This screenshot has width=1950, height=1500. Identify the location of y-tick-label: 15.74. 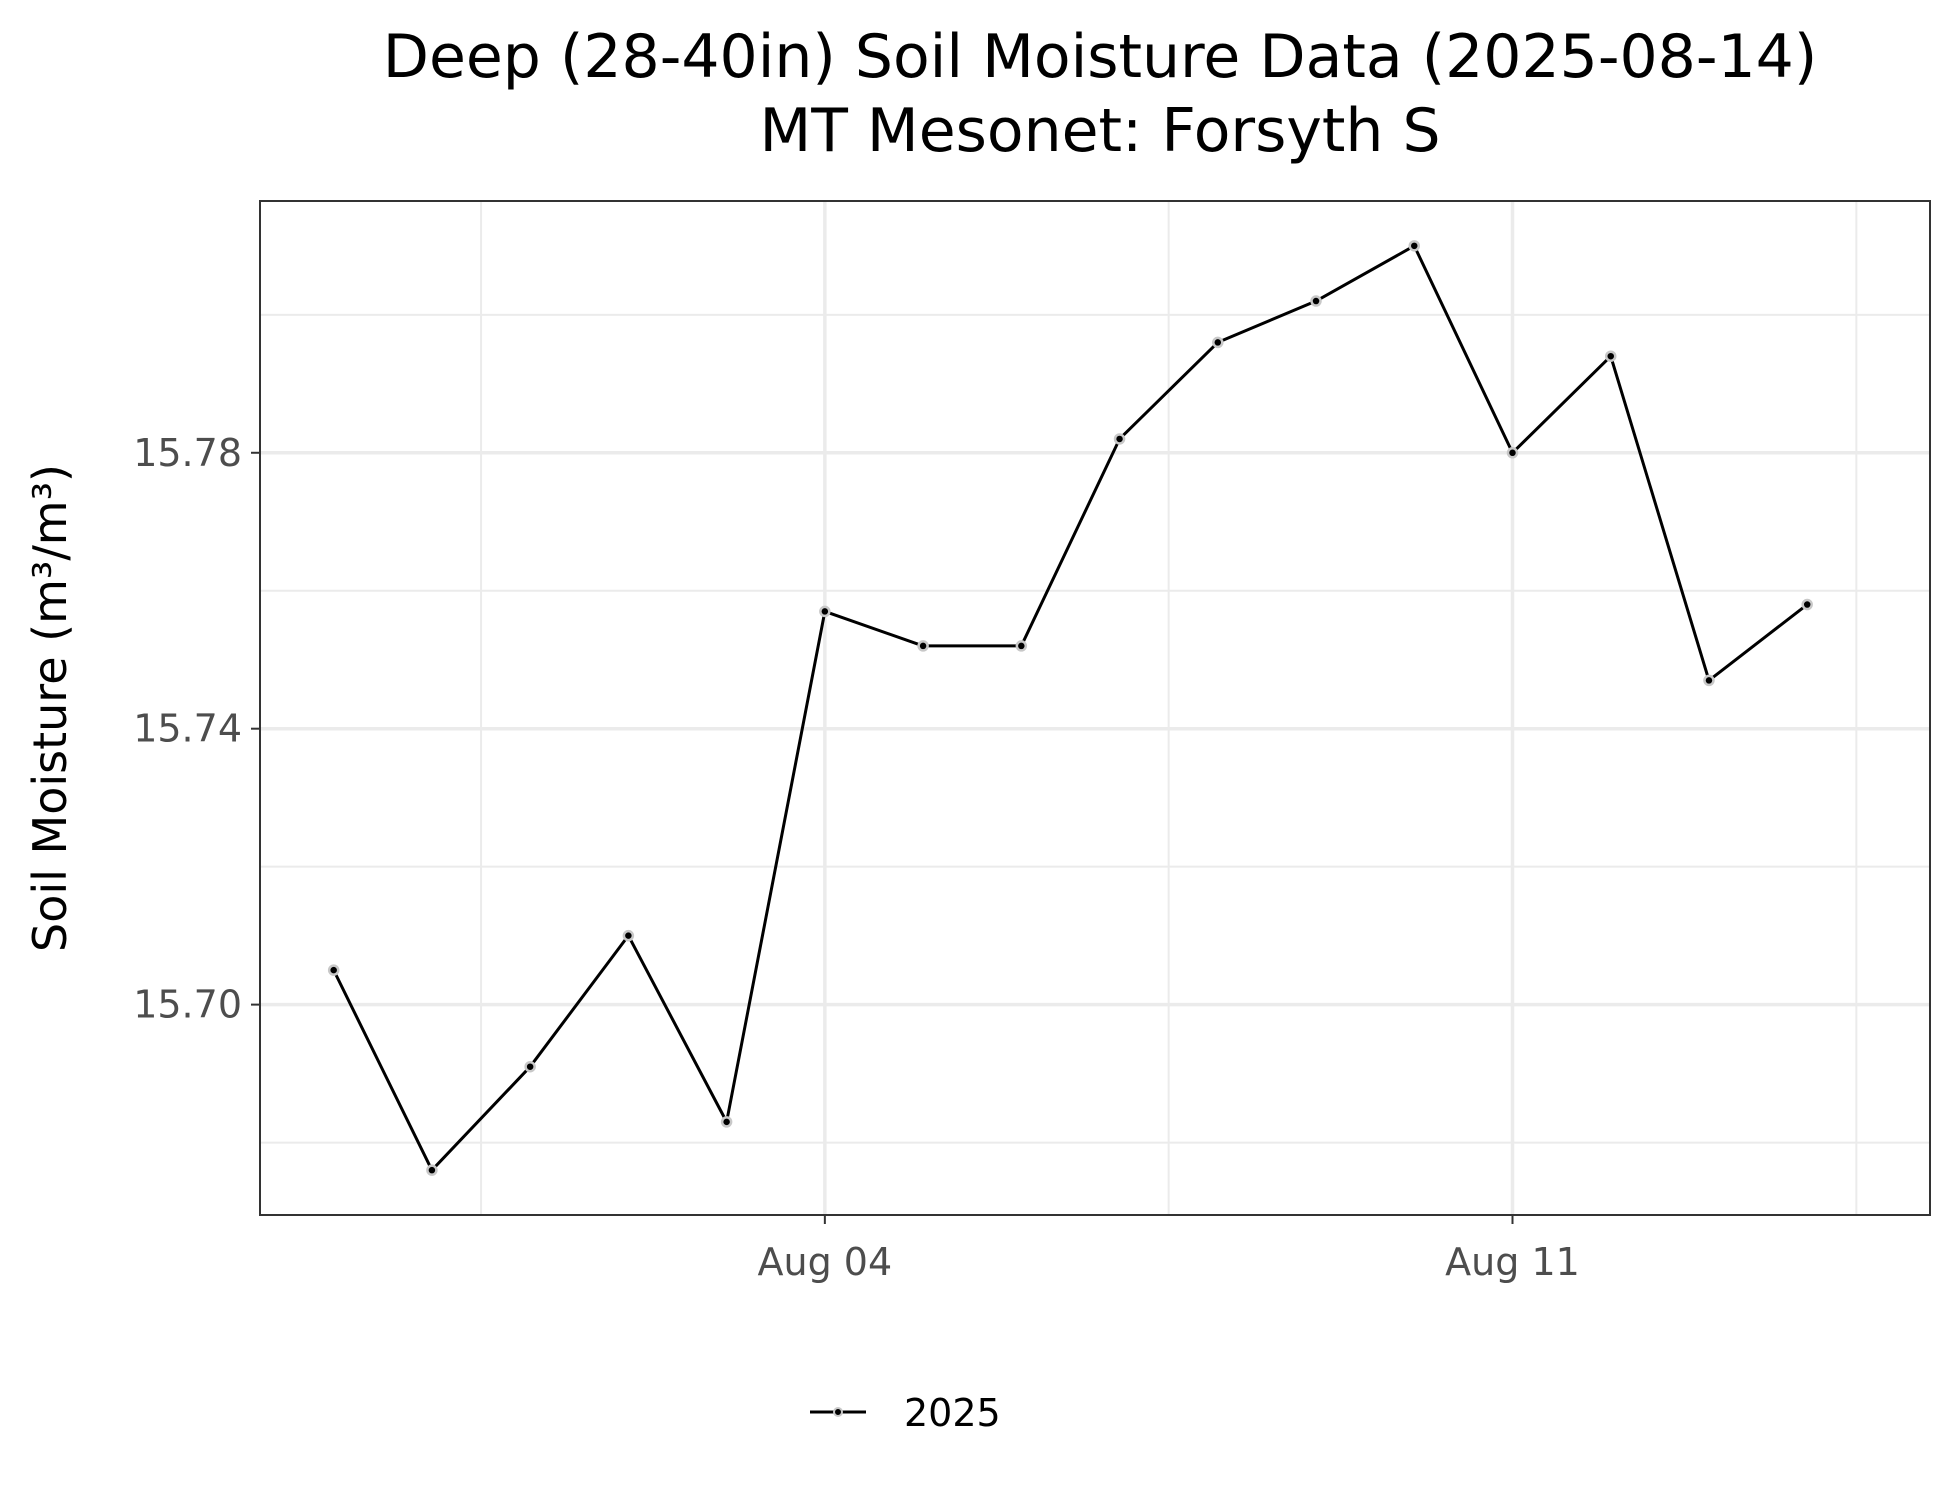
(187, 729).